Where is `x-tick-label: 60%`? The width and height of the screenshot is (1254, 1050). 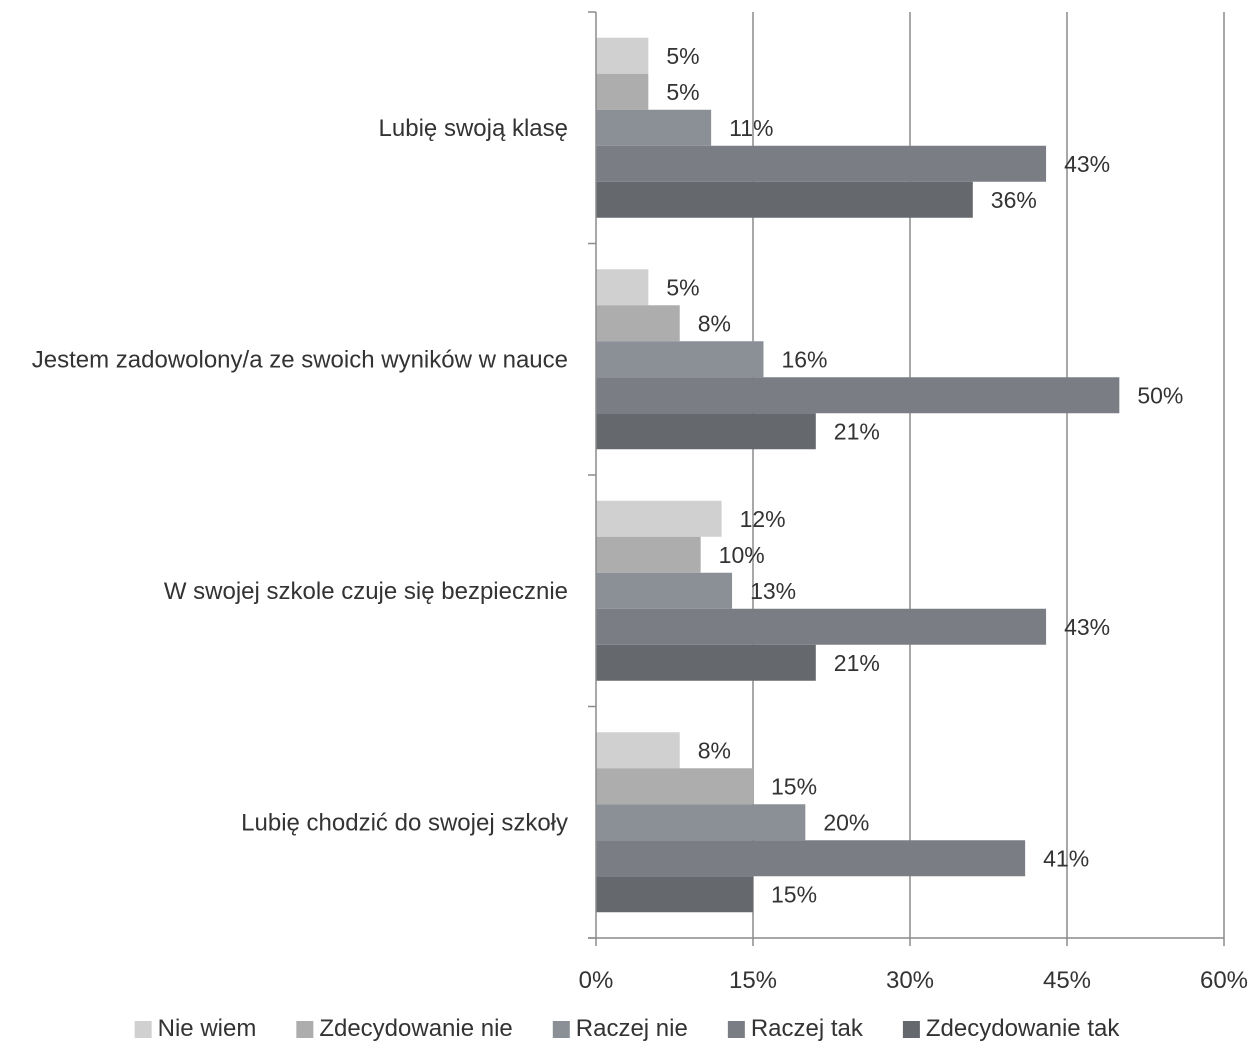
x-tick-label: 60% is located at coordinates (1224, 980).